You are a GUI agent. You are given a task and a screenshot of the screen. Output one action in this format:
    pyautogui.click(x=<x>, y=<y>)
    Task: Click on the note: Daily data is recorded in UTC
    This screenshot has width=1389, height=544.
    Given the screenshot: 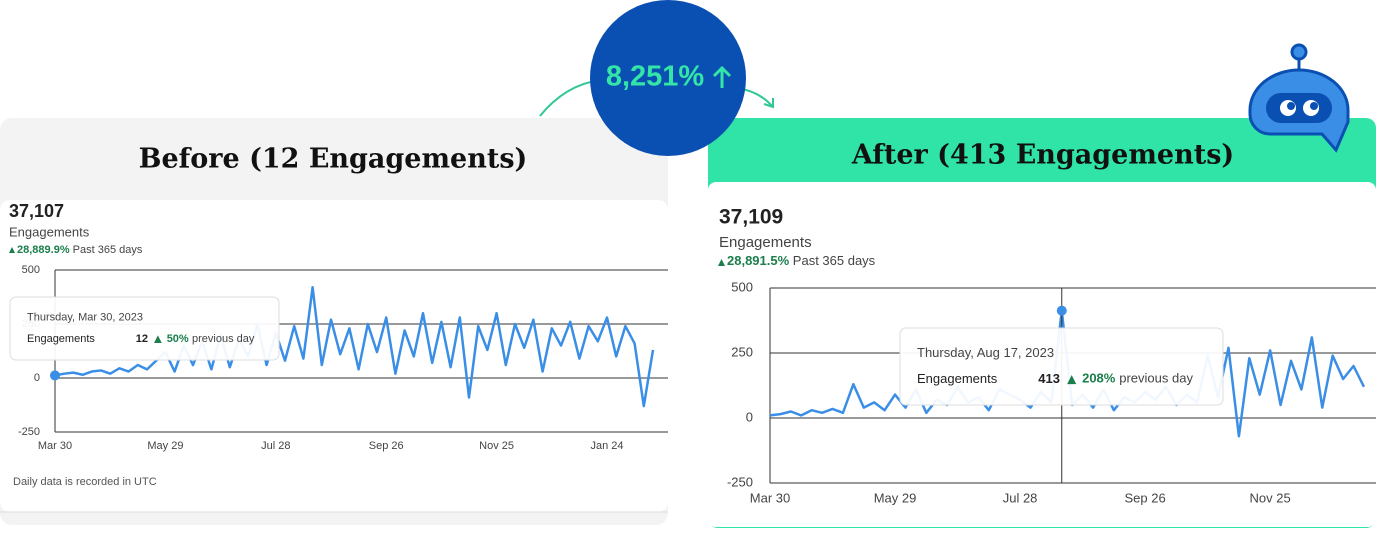 What is the action you would take?
    pyautogui.click(x=85, y=482)
    